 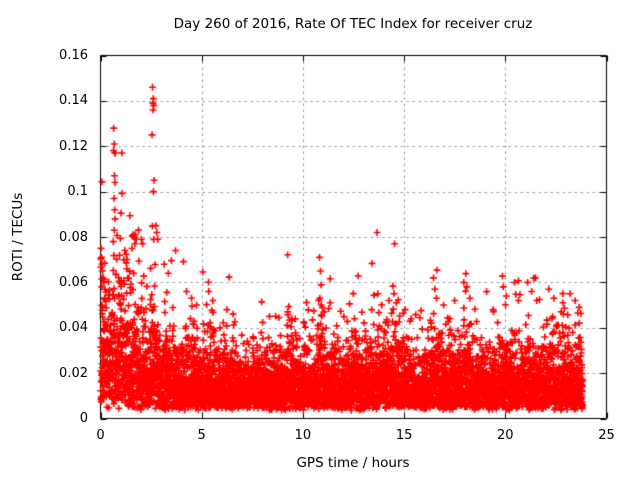 I want to click on x-tick-label: 5, so click(x=201, y=435).